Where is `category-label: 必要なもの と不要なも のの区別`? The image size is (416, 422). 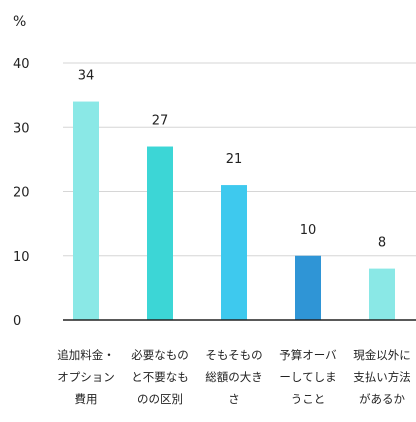
category-label: 必要なもの と不要なも のの区別 is located at coordinates (160, 377).